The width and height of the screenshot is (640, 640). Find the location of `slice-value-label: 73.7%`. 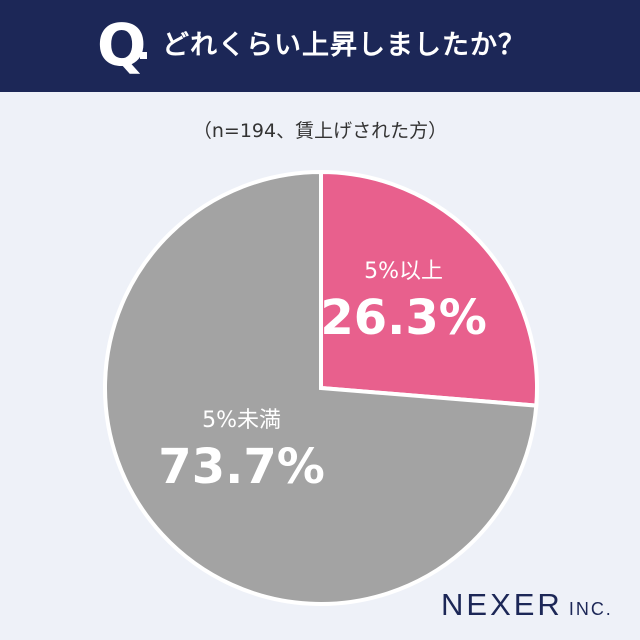

slice-value-label: 73.7% is located at coordinates (241, 467).